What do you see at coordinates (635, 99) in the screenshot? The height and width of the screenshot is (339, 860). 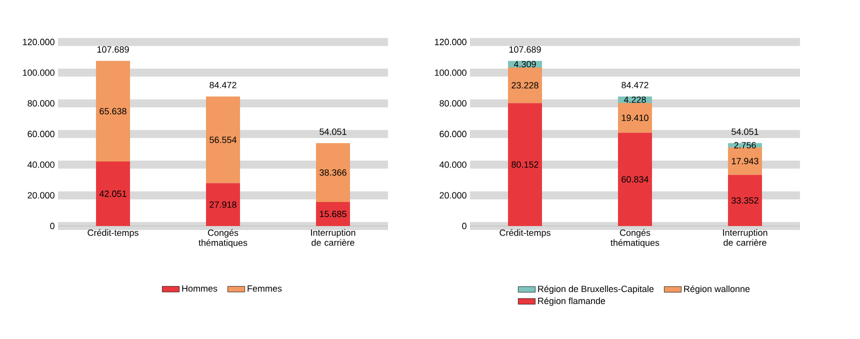 I see `data-label: 4.228` at bounding box center [635, 99].